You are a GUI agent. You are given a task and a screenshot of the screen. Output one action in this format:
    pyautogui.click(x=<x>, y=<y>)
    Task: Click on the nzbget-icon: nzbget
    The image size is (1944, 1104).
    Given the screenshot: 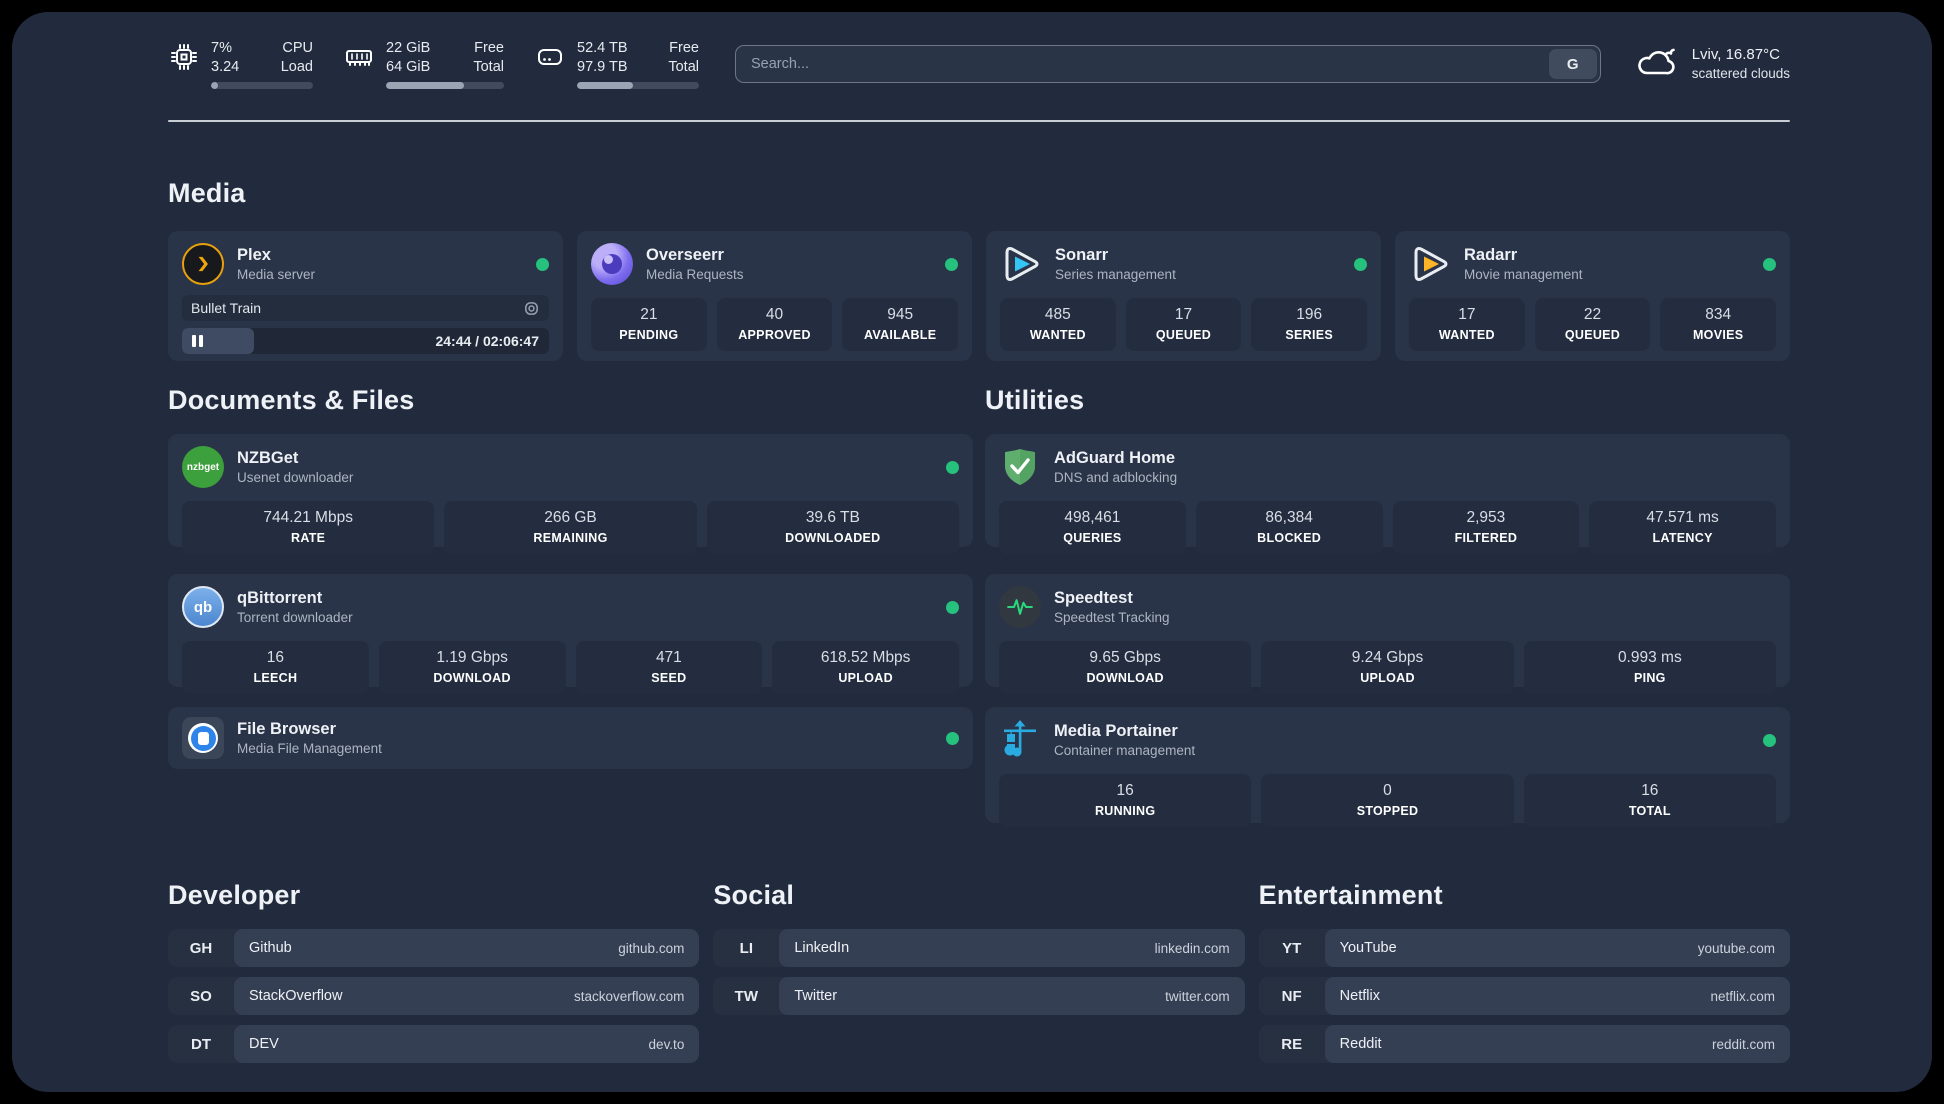 What is the action you would take?
    pyautogui.click(x=203, y=467)
    